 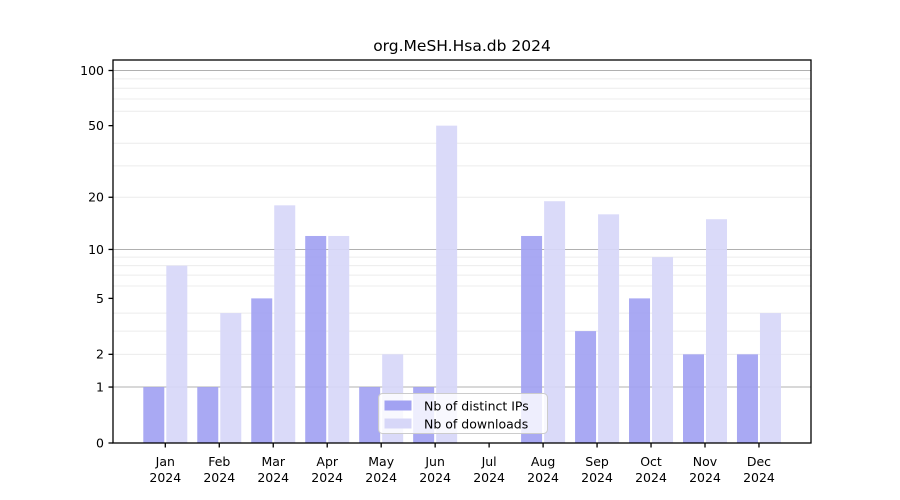 I want to click on y-tick-label: 100, so click(x=92, y=70).